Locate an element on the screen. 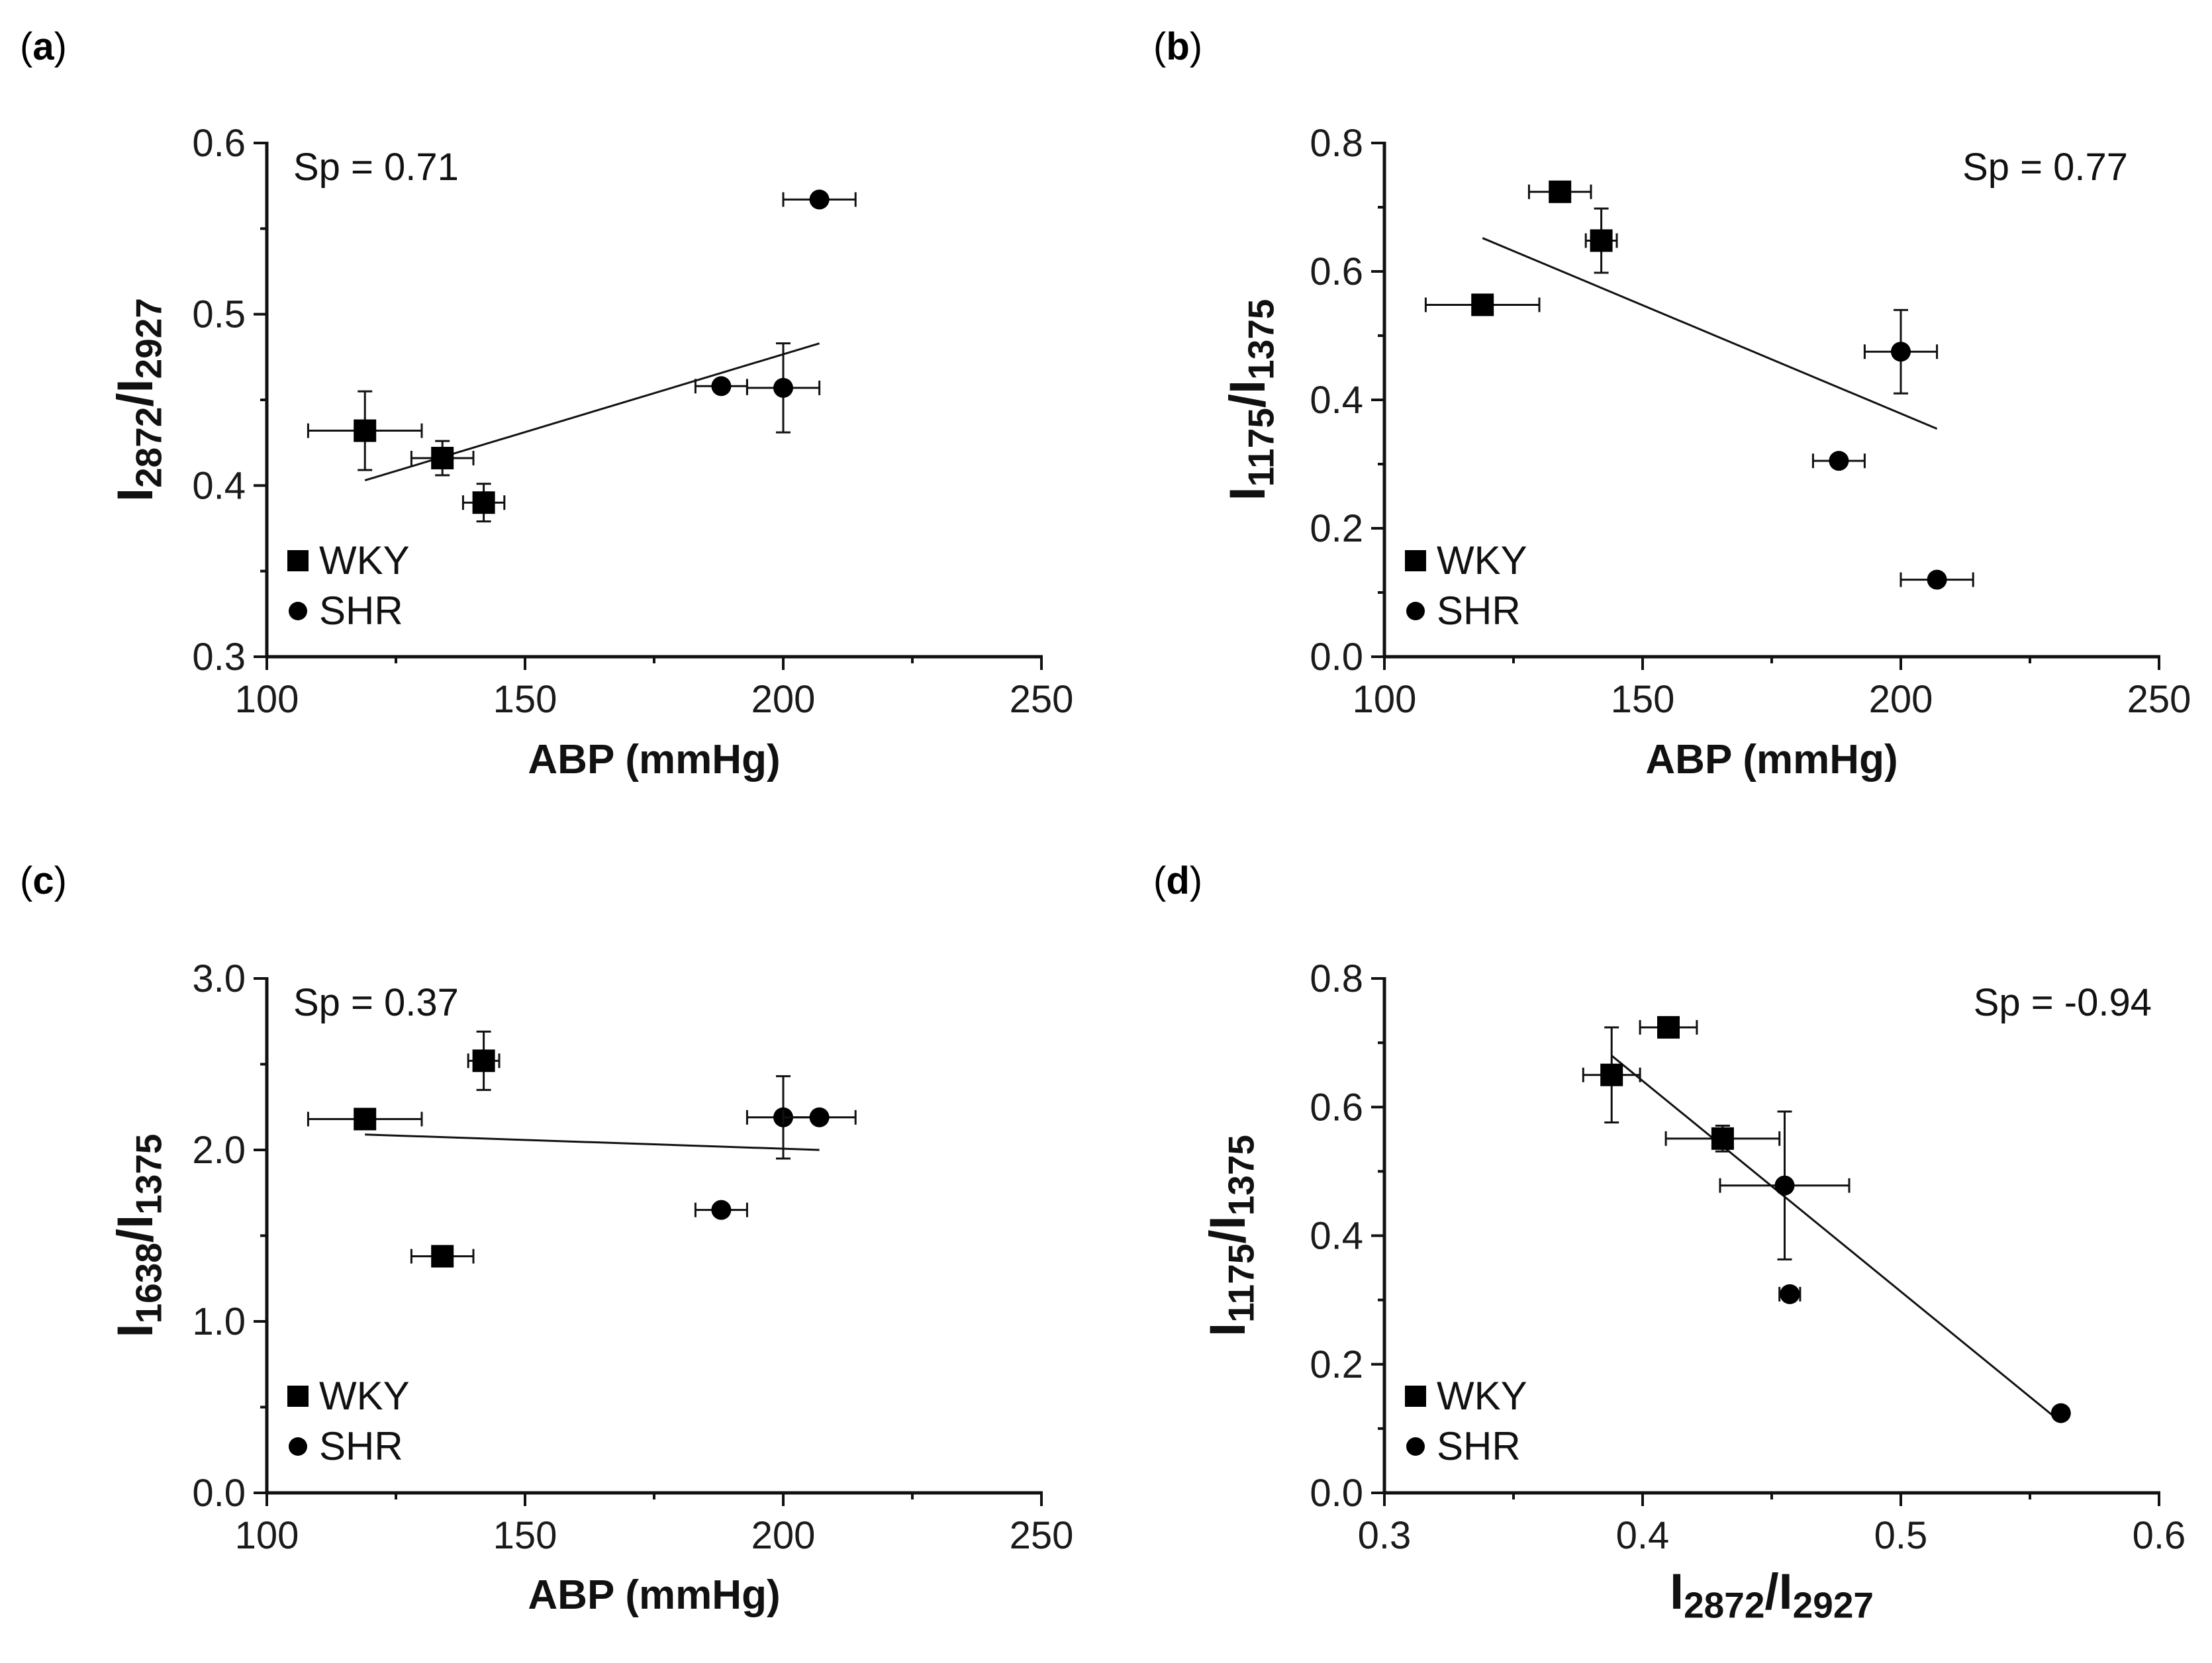 Image resolution: width=2212 pixels, height=1663 pixels. panel-label-open: ( is located at coordinates (1159, 46).